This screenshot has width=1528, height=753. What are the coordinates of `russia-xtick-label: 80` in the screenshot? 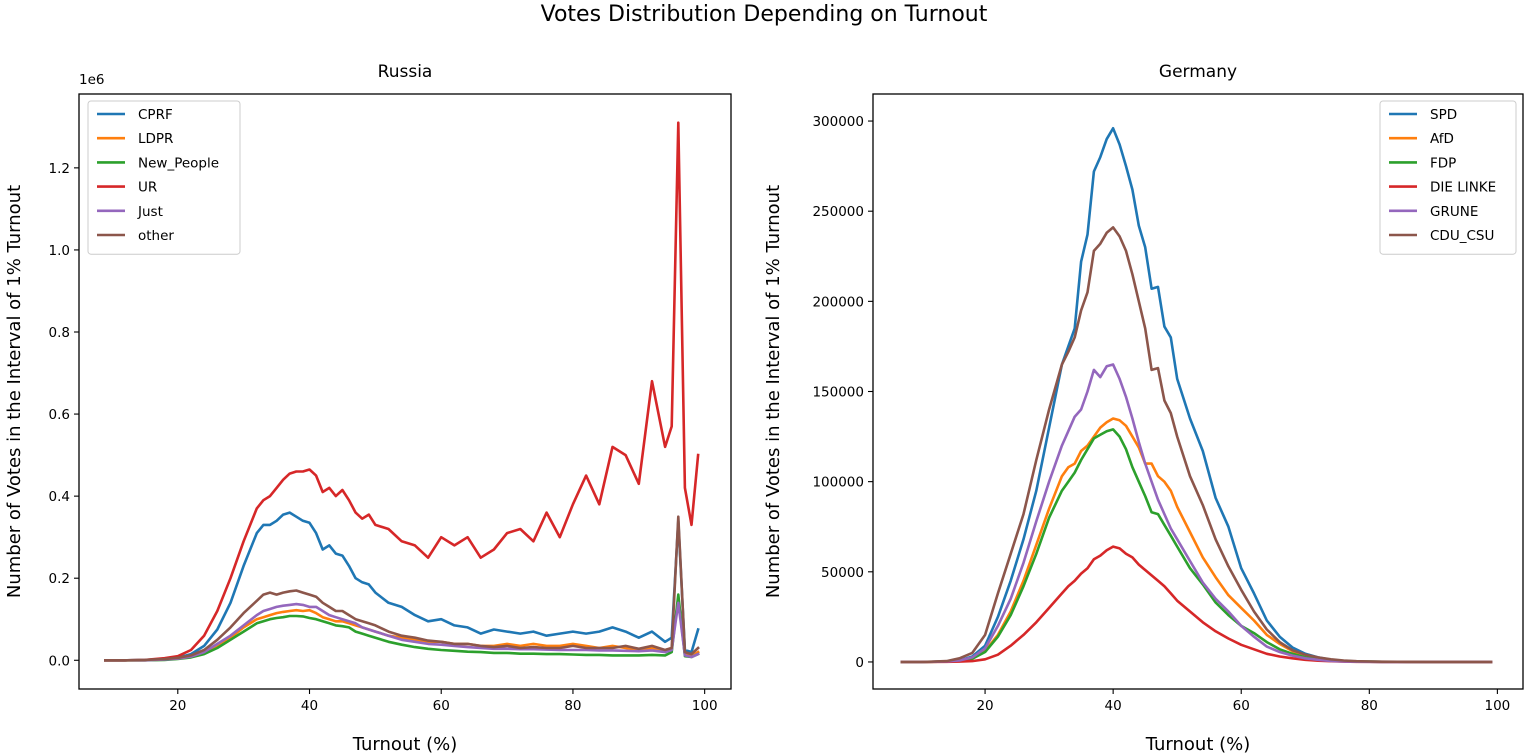 It's located at (572, 706).